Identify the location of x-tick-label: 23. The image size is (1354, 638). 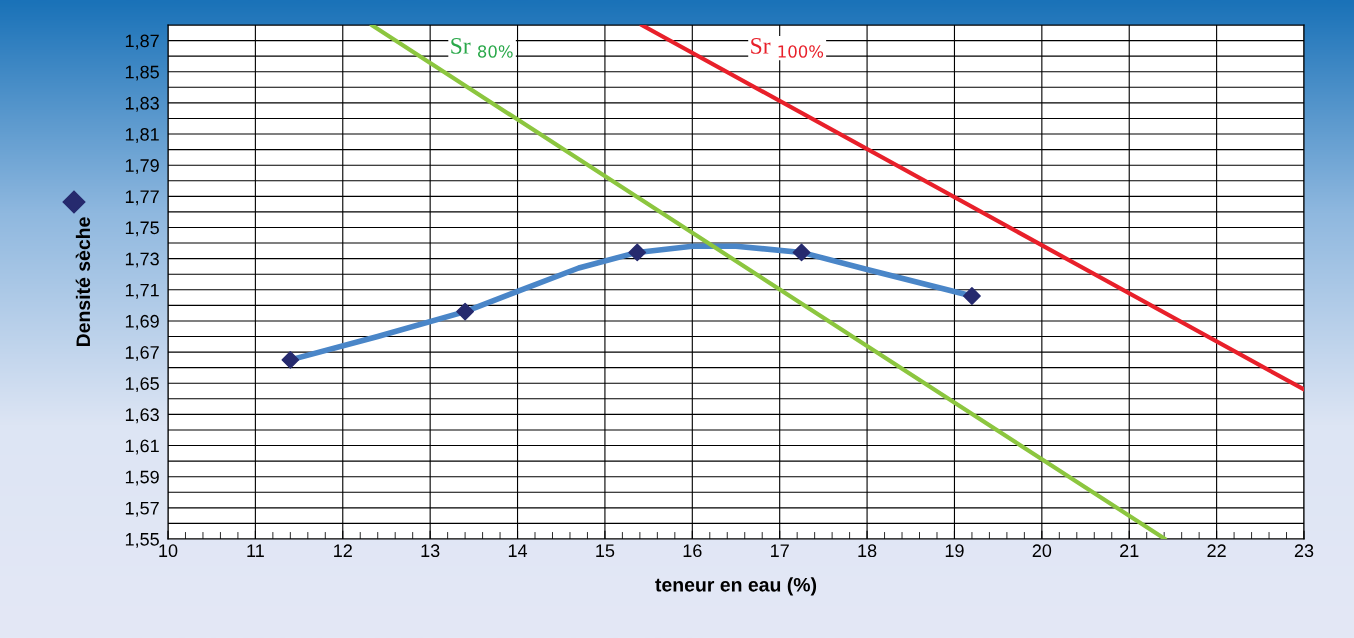
(1304, 551).